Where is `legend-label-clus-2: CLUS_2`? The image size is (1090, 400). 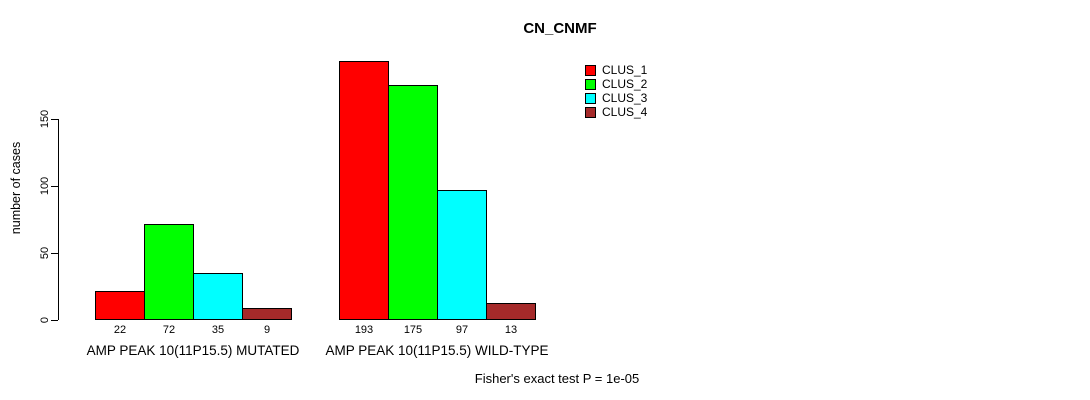 legend-label-clus-2: CLUS_2 is located at coordinates (625, 84).